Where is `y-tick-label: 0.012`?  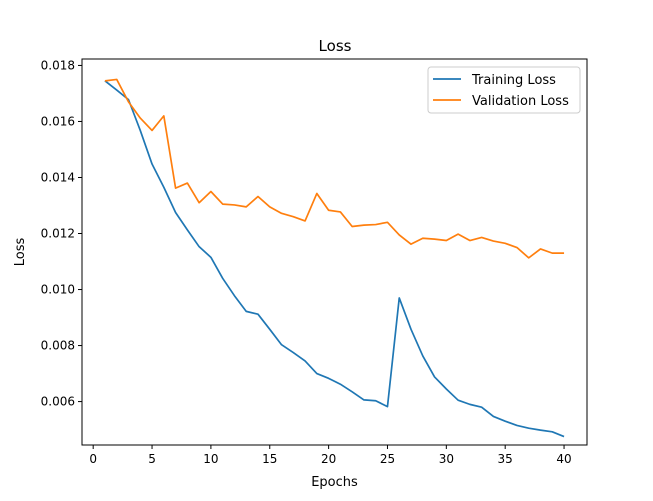 y-tick-label: 0.012 is located at coordinates (58, 234).